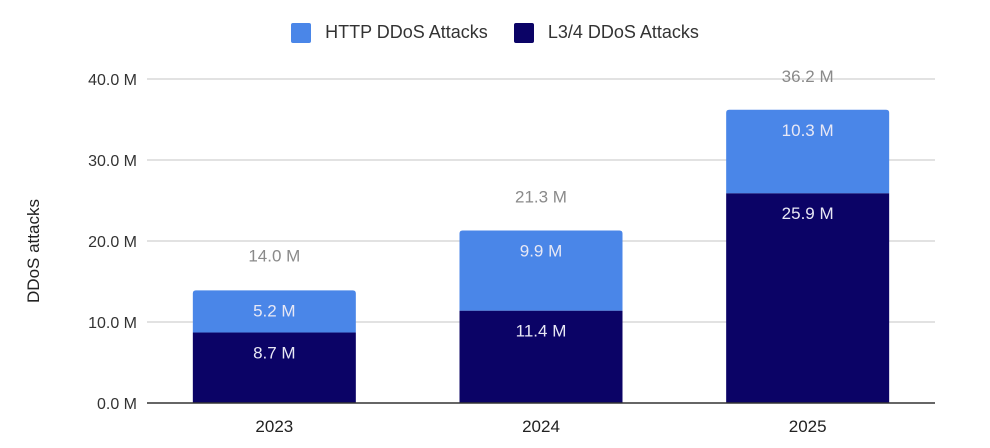 Image resolution: width=990 pixels, height=448 pixels. What do you see at coordinates (541, 196) in the screenshot?
I see `total-label: 21.3 M` at bounding box center [541, 196].